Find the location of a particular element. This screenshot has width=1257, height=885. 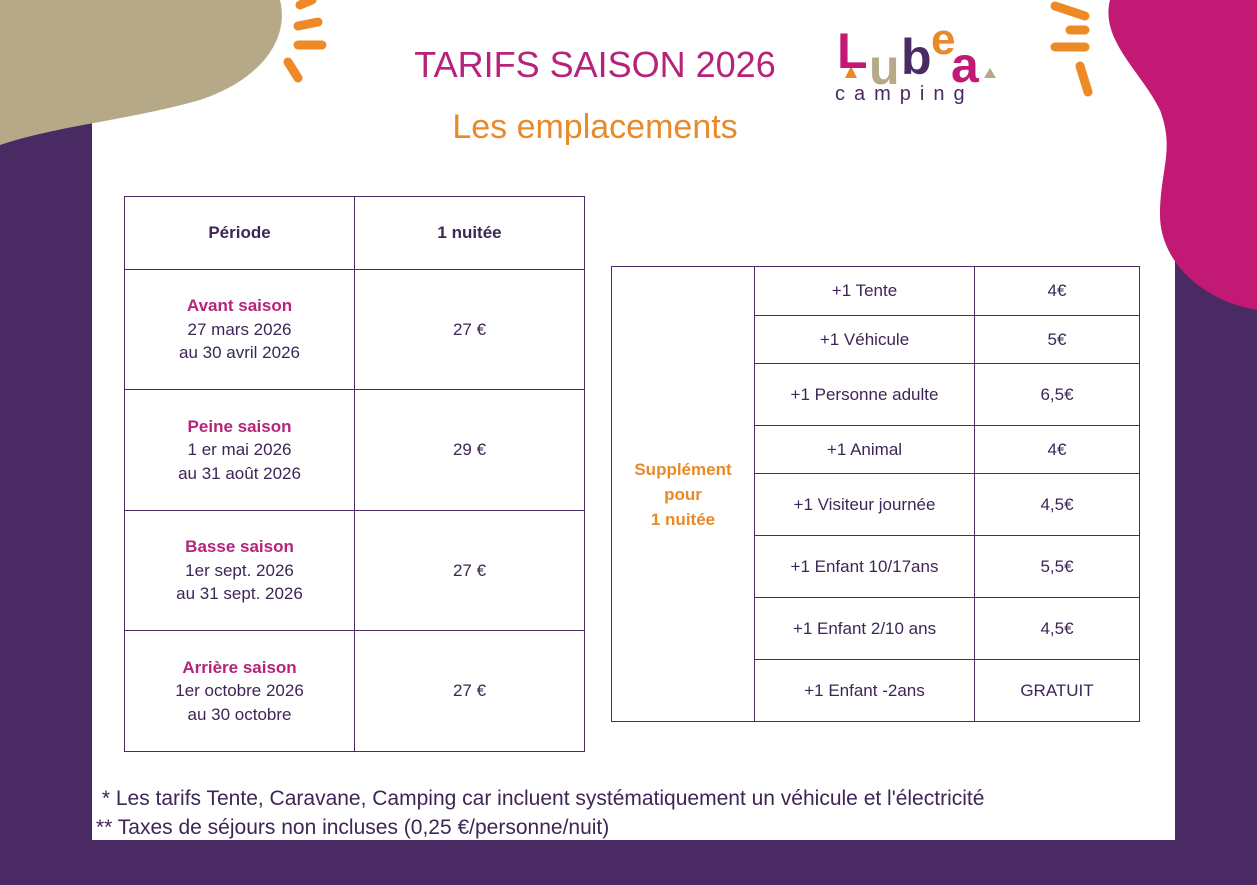

supplement-row: +1 Personne adulte 6,5€ is located at coordinates (876, 394).